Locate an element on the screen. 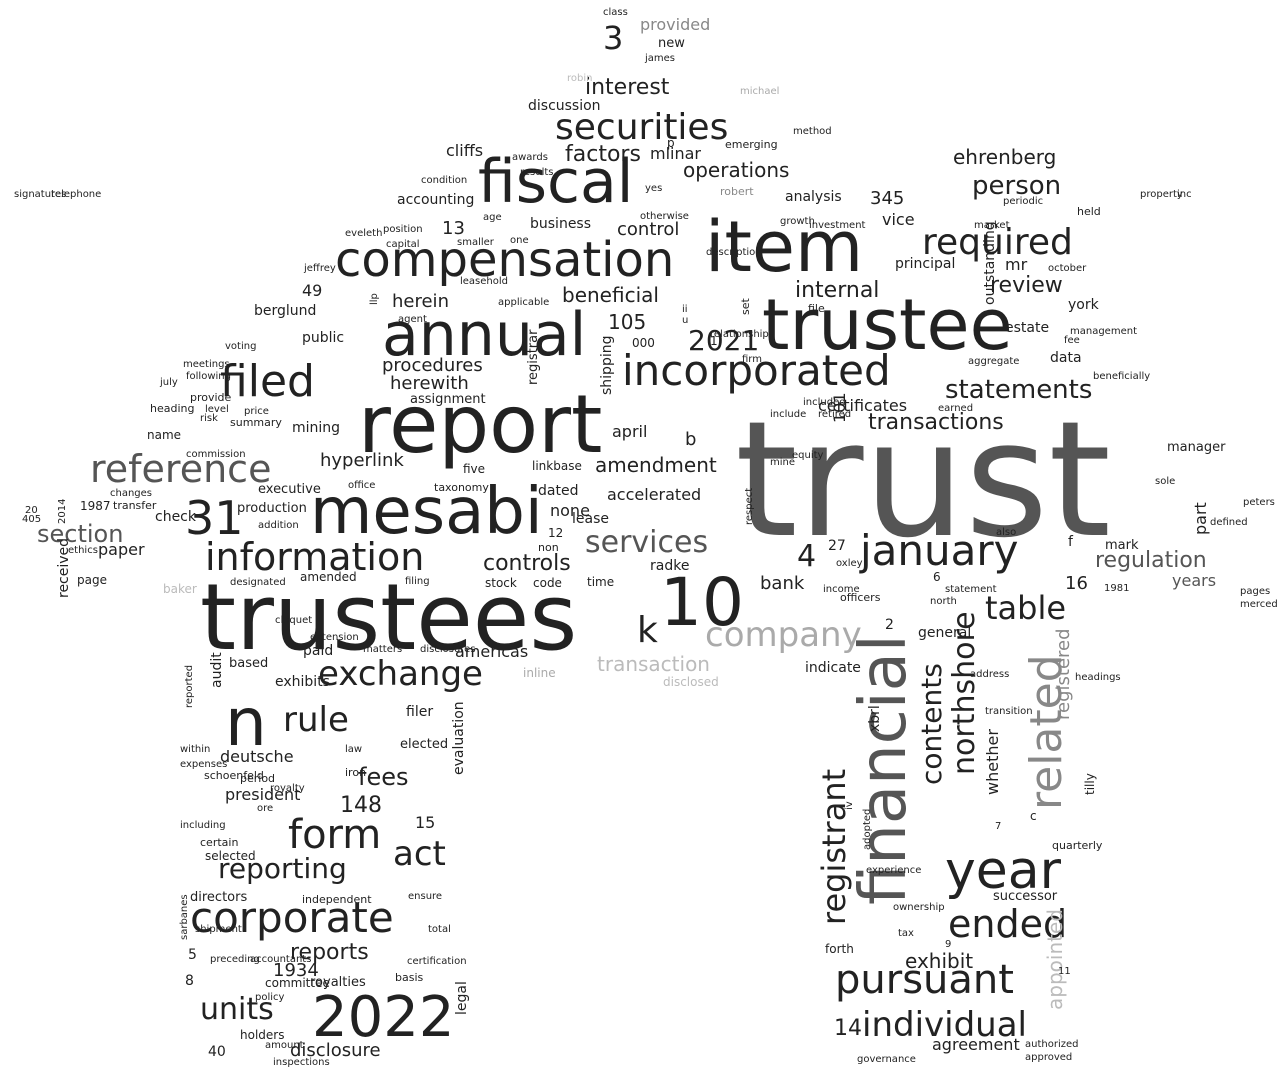  cloud-word: relationships is located at coordinates (742, 334).